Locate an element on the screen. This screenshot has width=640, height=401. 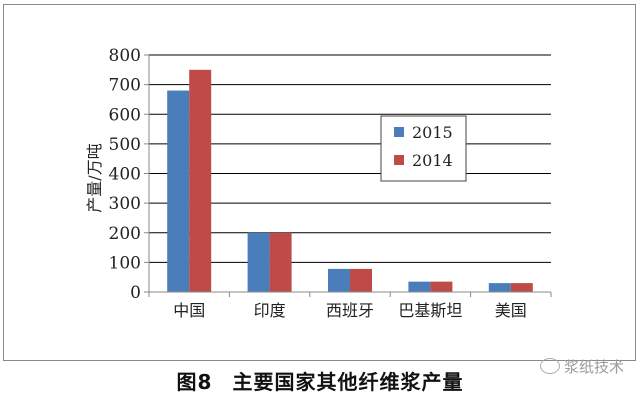
bar-2014-美国 is located at coordinates (521, 287).